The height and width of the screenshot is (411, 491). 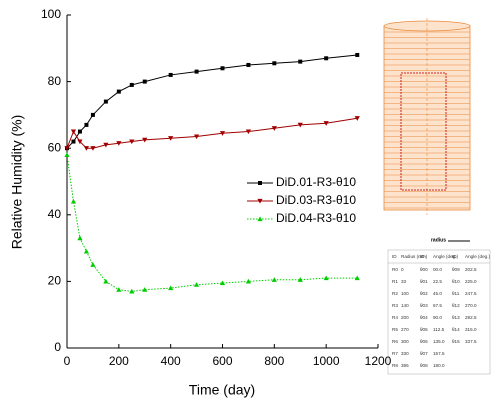 I want to click on y-tick-label: 40, so click(x=55, y=214).